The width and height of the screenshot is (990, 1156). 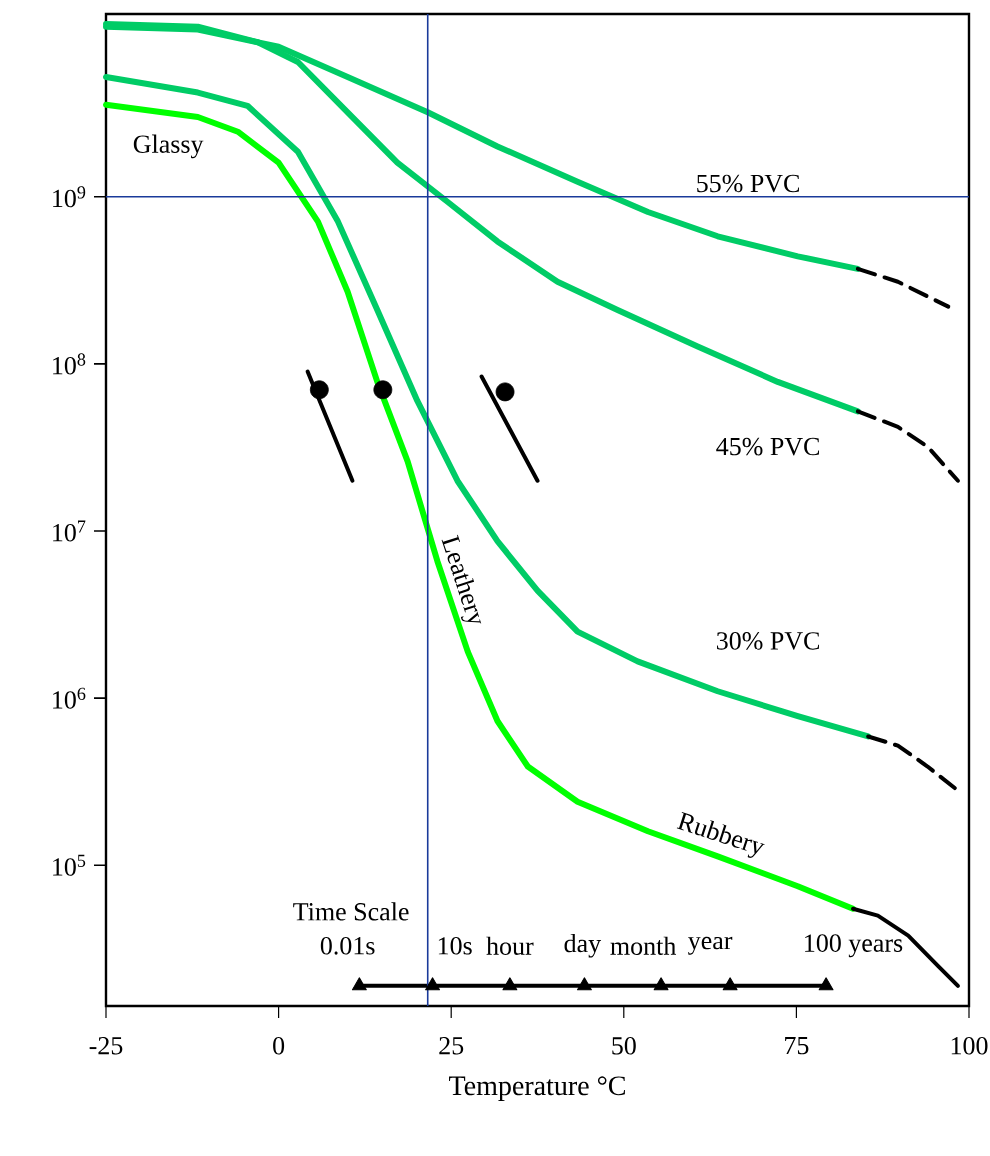 I want to click on y-tick-label: 10$^{6}$, so click(x=69, y=698).